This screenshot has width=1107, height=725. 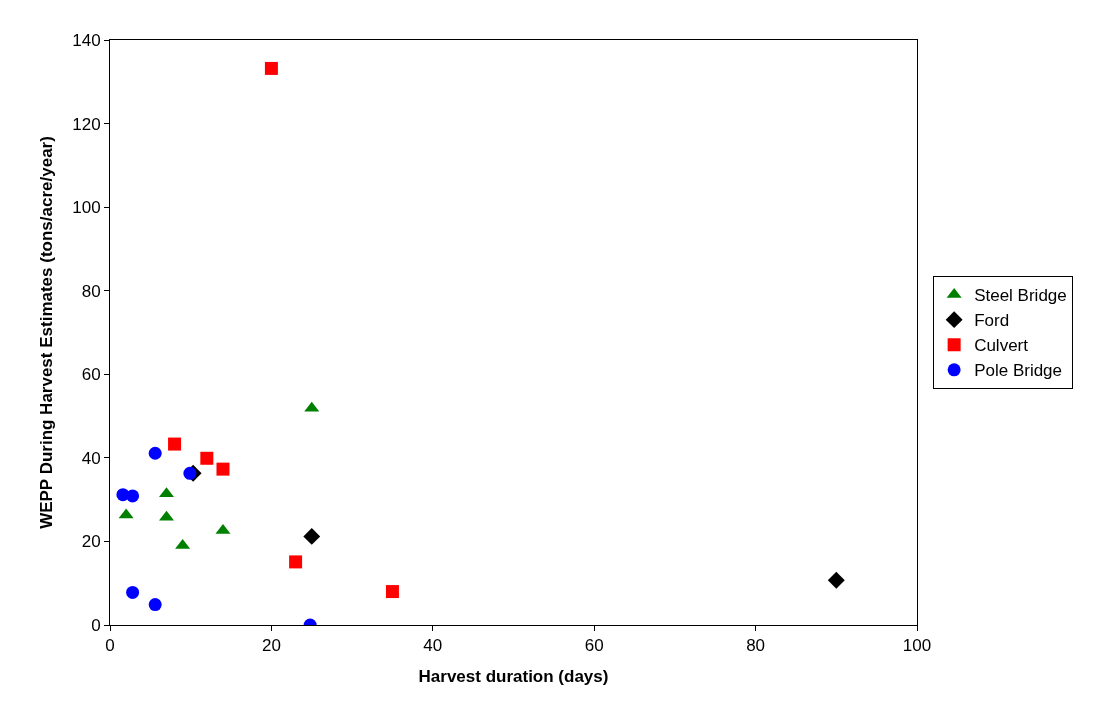 What do you see at coordinates (433, 646) in the screenshot?
I see `x-tick-label: 40` at bounding box center [433, 646].